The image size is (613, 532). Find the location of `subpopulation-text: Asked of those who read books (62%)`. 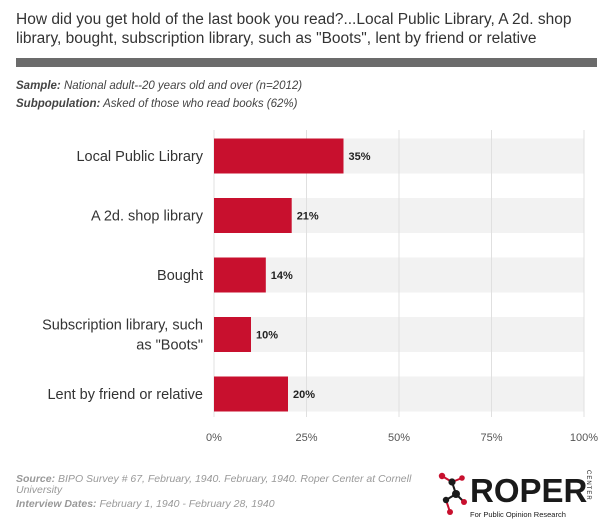

subpopulation-text: Asked of those who read books (62%) is located at coordinates (200, 104).